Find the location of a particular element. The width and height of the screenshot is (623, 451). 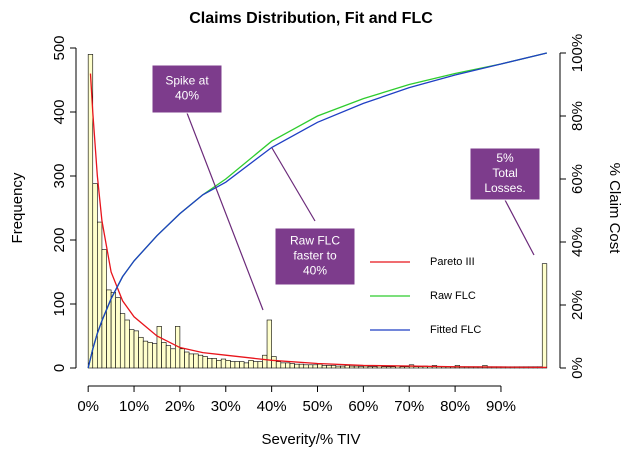

annotation-text: Spike at is located at coordinates (187, 81).